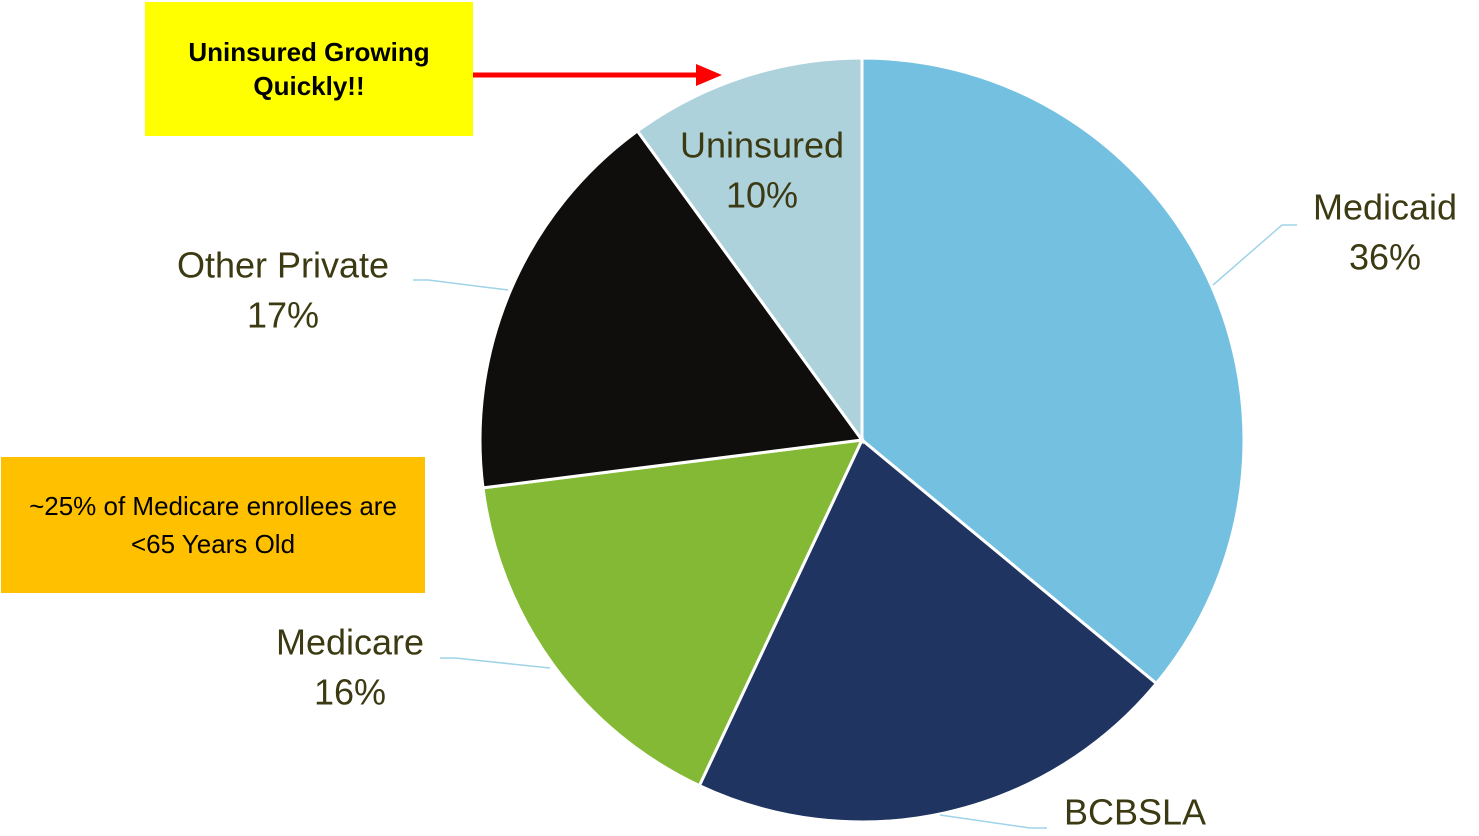  I want to click on slice-label: Uninsured, so click(762, 145).